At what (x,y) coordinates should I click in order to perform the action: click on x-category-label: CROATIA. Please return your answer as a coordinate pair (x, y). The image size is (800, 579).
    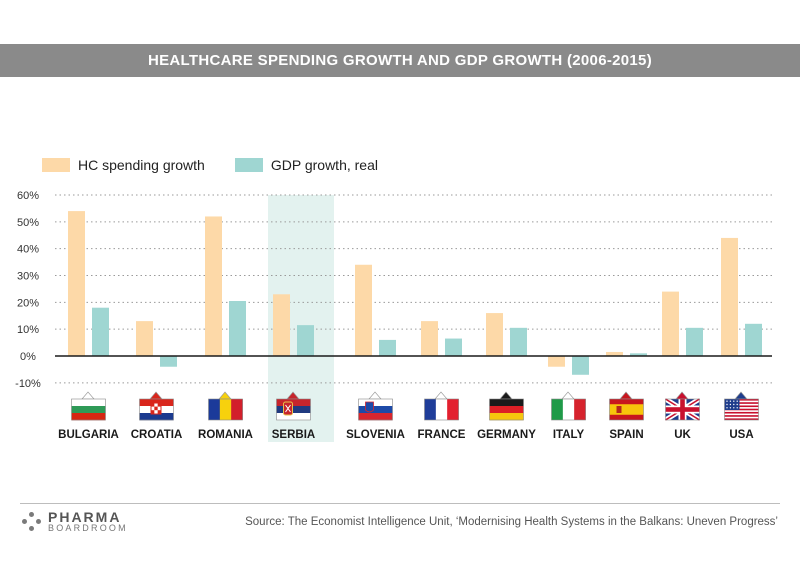
    Looking at the image, I should click on (157, 435).